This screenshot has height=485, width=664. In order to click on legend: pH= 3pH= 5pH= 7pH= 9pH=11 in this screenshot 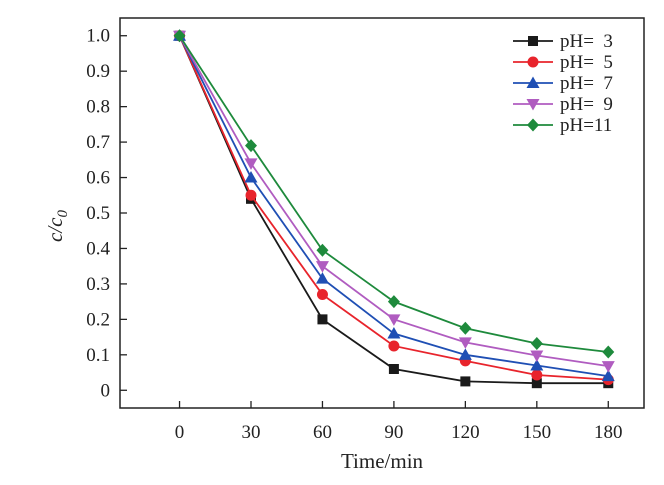, I will do `click(563, 83)`.